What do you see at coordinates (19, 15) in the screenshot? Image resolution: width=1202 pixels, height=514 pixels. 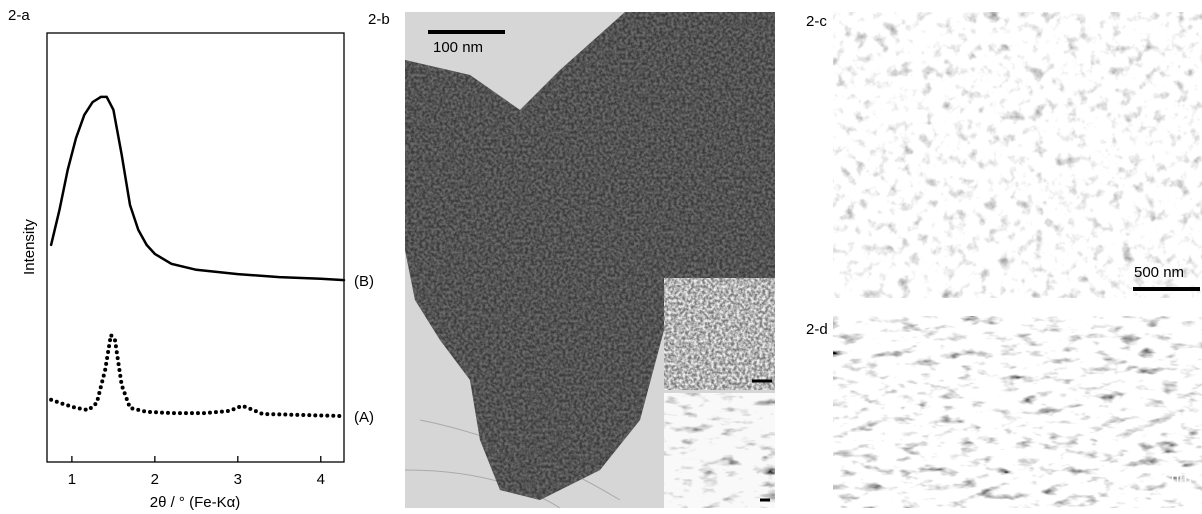 I see `panel-label: 2-a` at bounding box center [19, 15].